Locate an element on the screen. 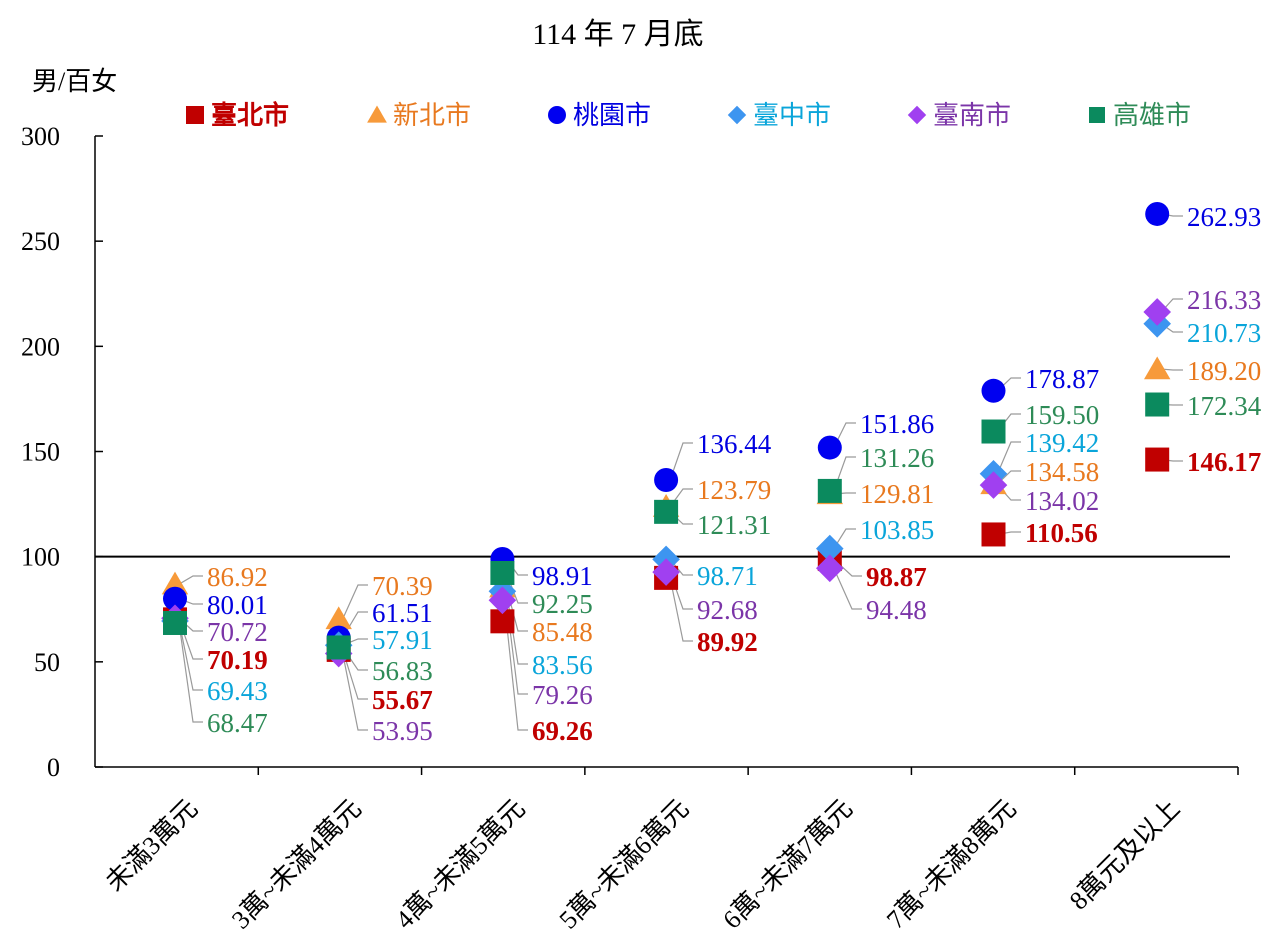 Image resolution: width=1276 pixels, height=952 pixels. data-label-taipei-2: 55.67 is located at coordinates (402, 700).